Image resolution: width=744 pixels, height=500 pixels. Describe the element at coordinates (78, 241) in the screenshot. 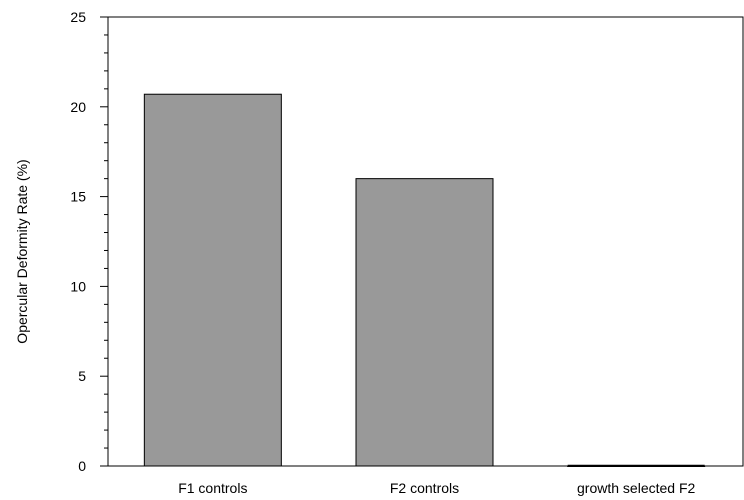

I see `y-axis-tick-labels: 0 5 10 15 20 25` at that location.